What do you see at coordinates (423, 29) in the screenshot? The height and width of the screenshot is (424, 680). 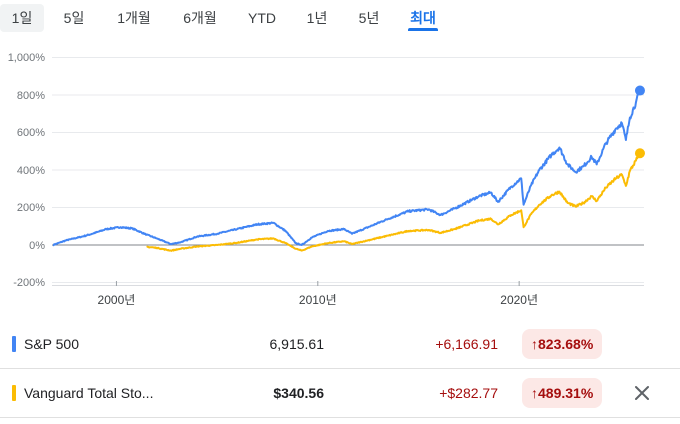 I see `active-tab-indicator` at bounding box center [423, 29].